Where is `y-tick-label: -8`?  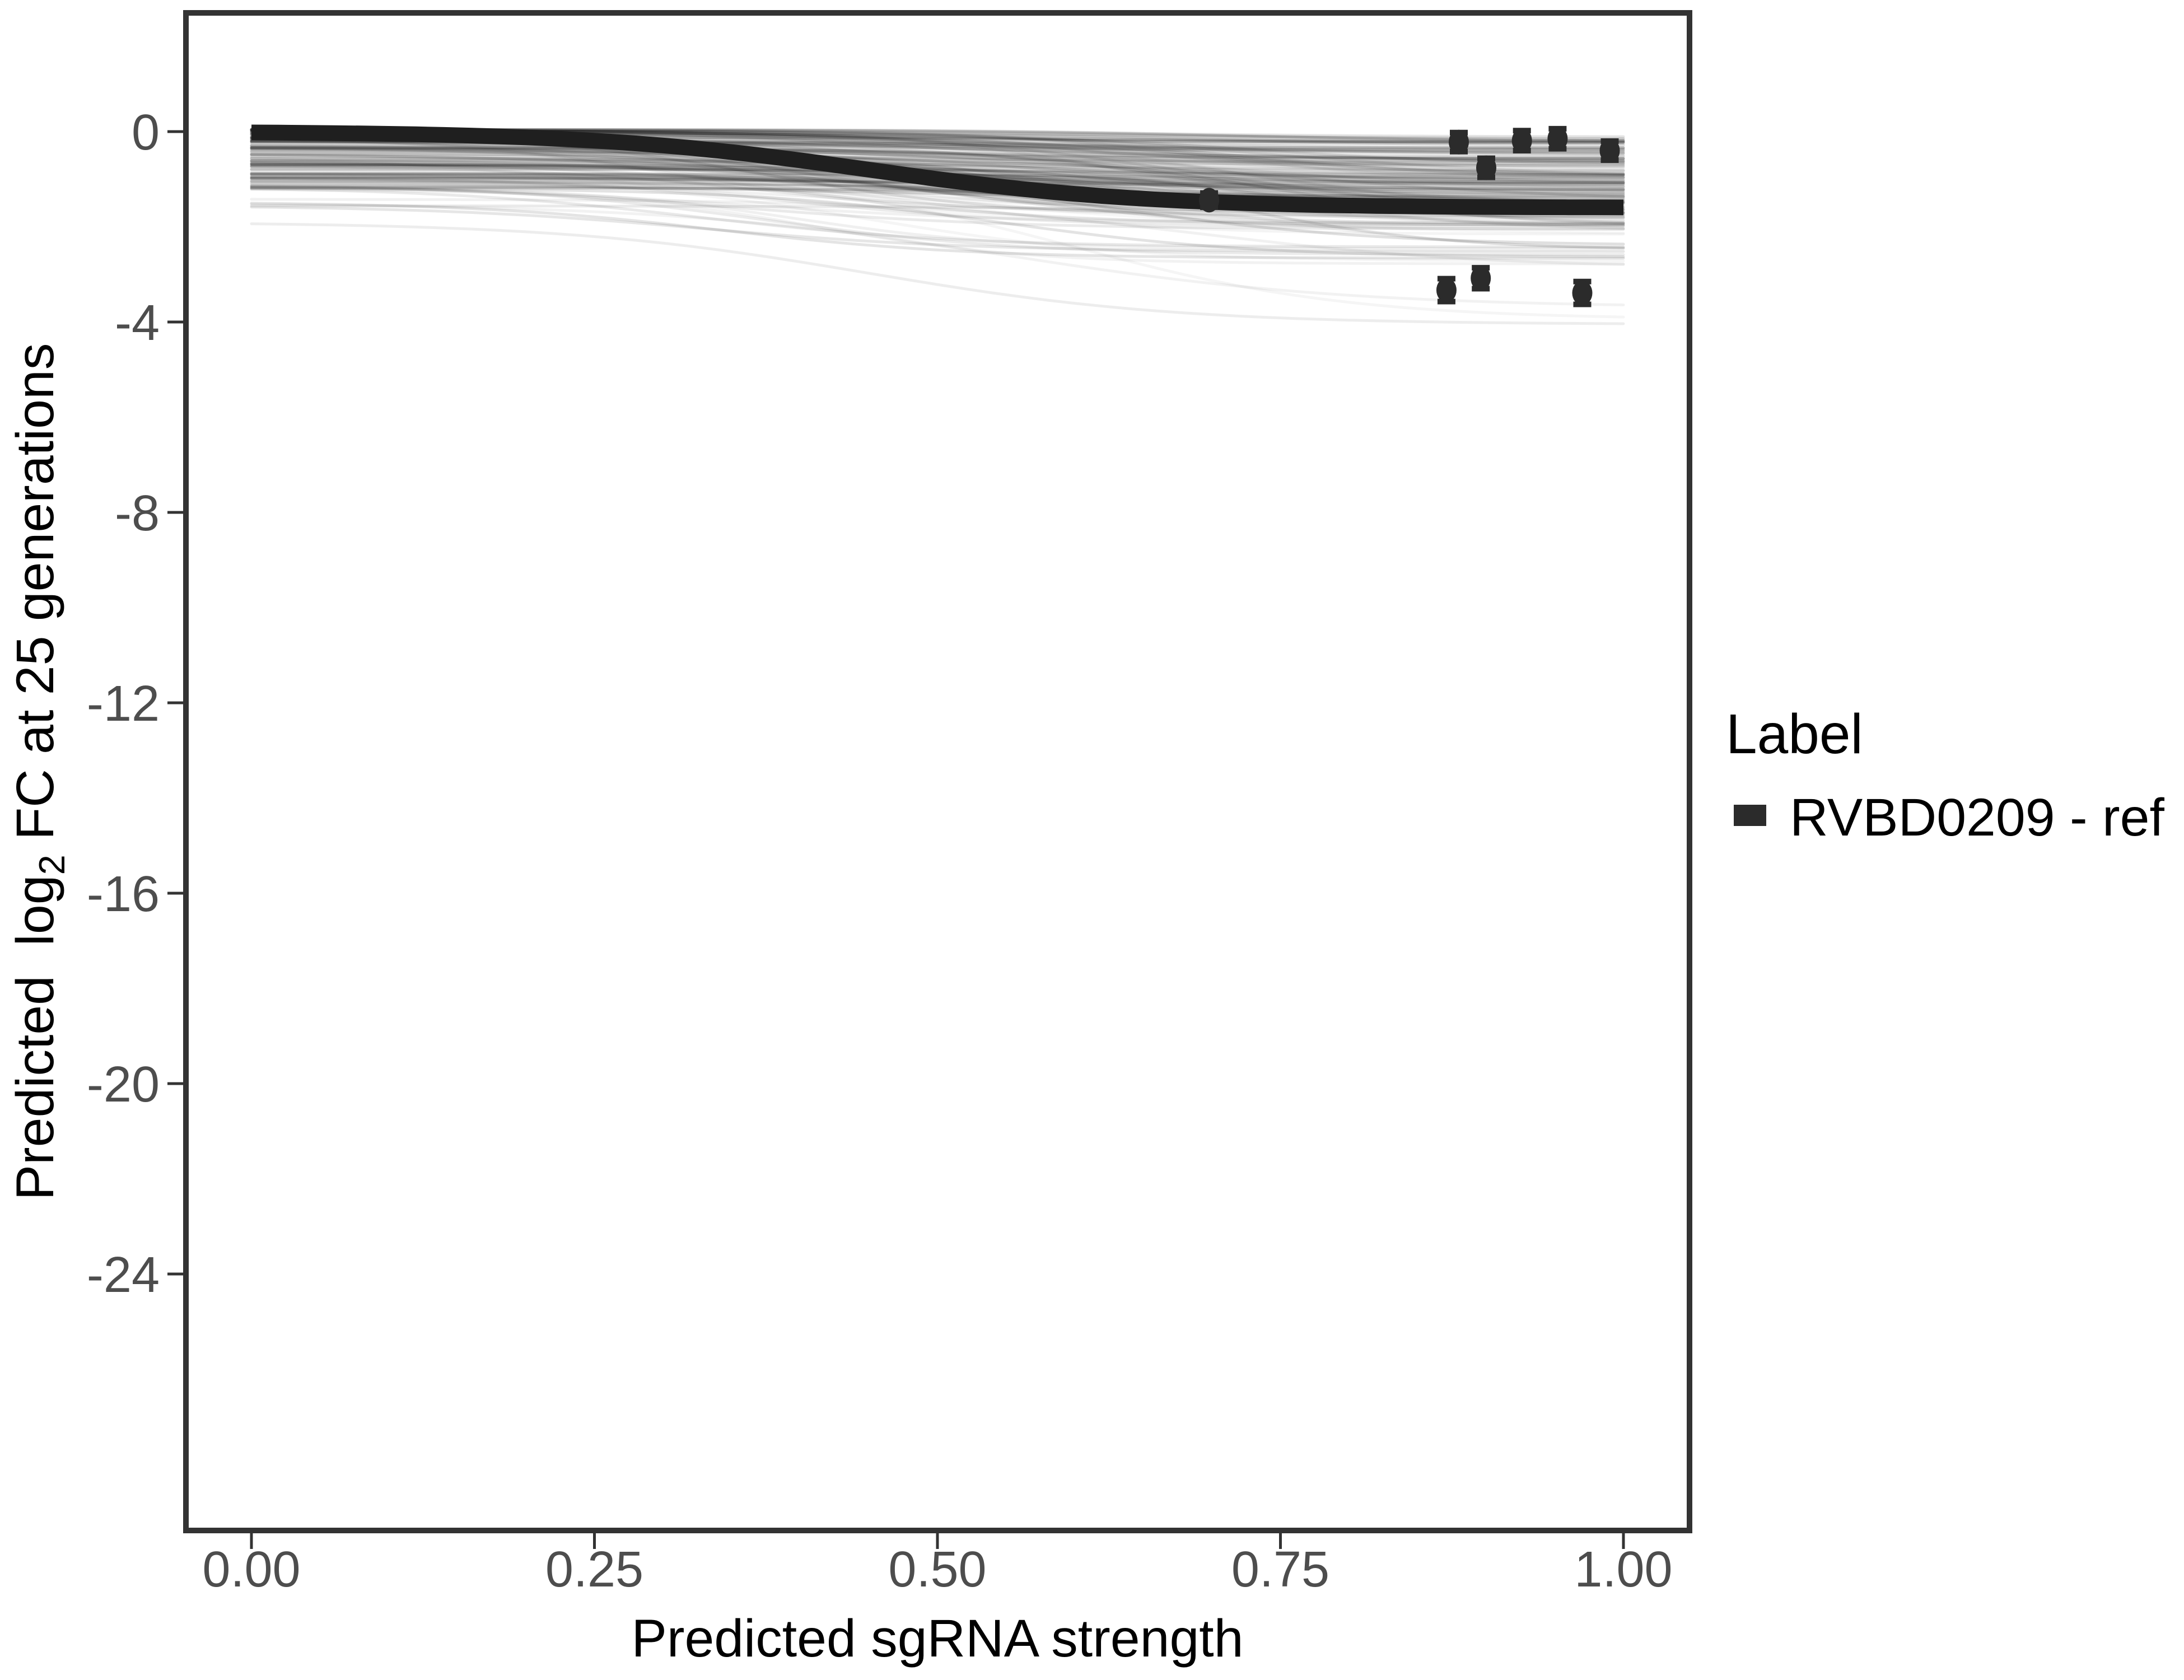 y-tick-label: -8 is located at coordinates (138, 514).